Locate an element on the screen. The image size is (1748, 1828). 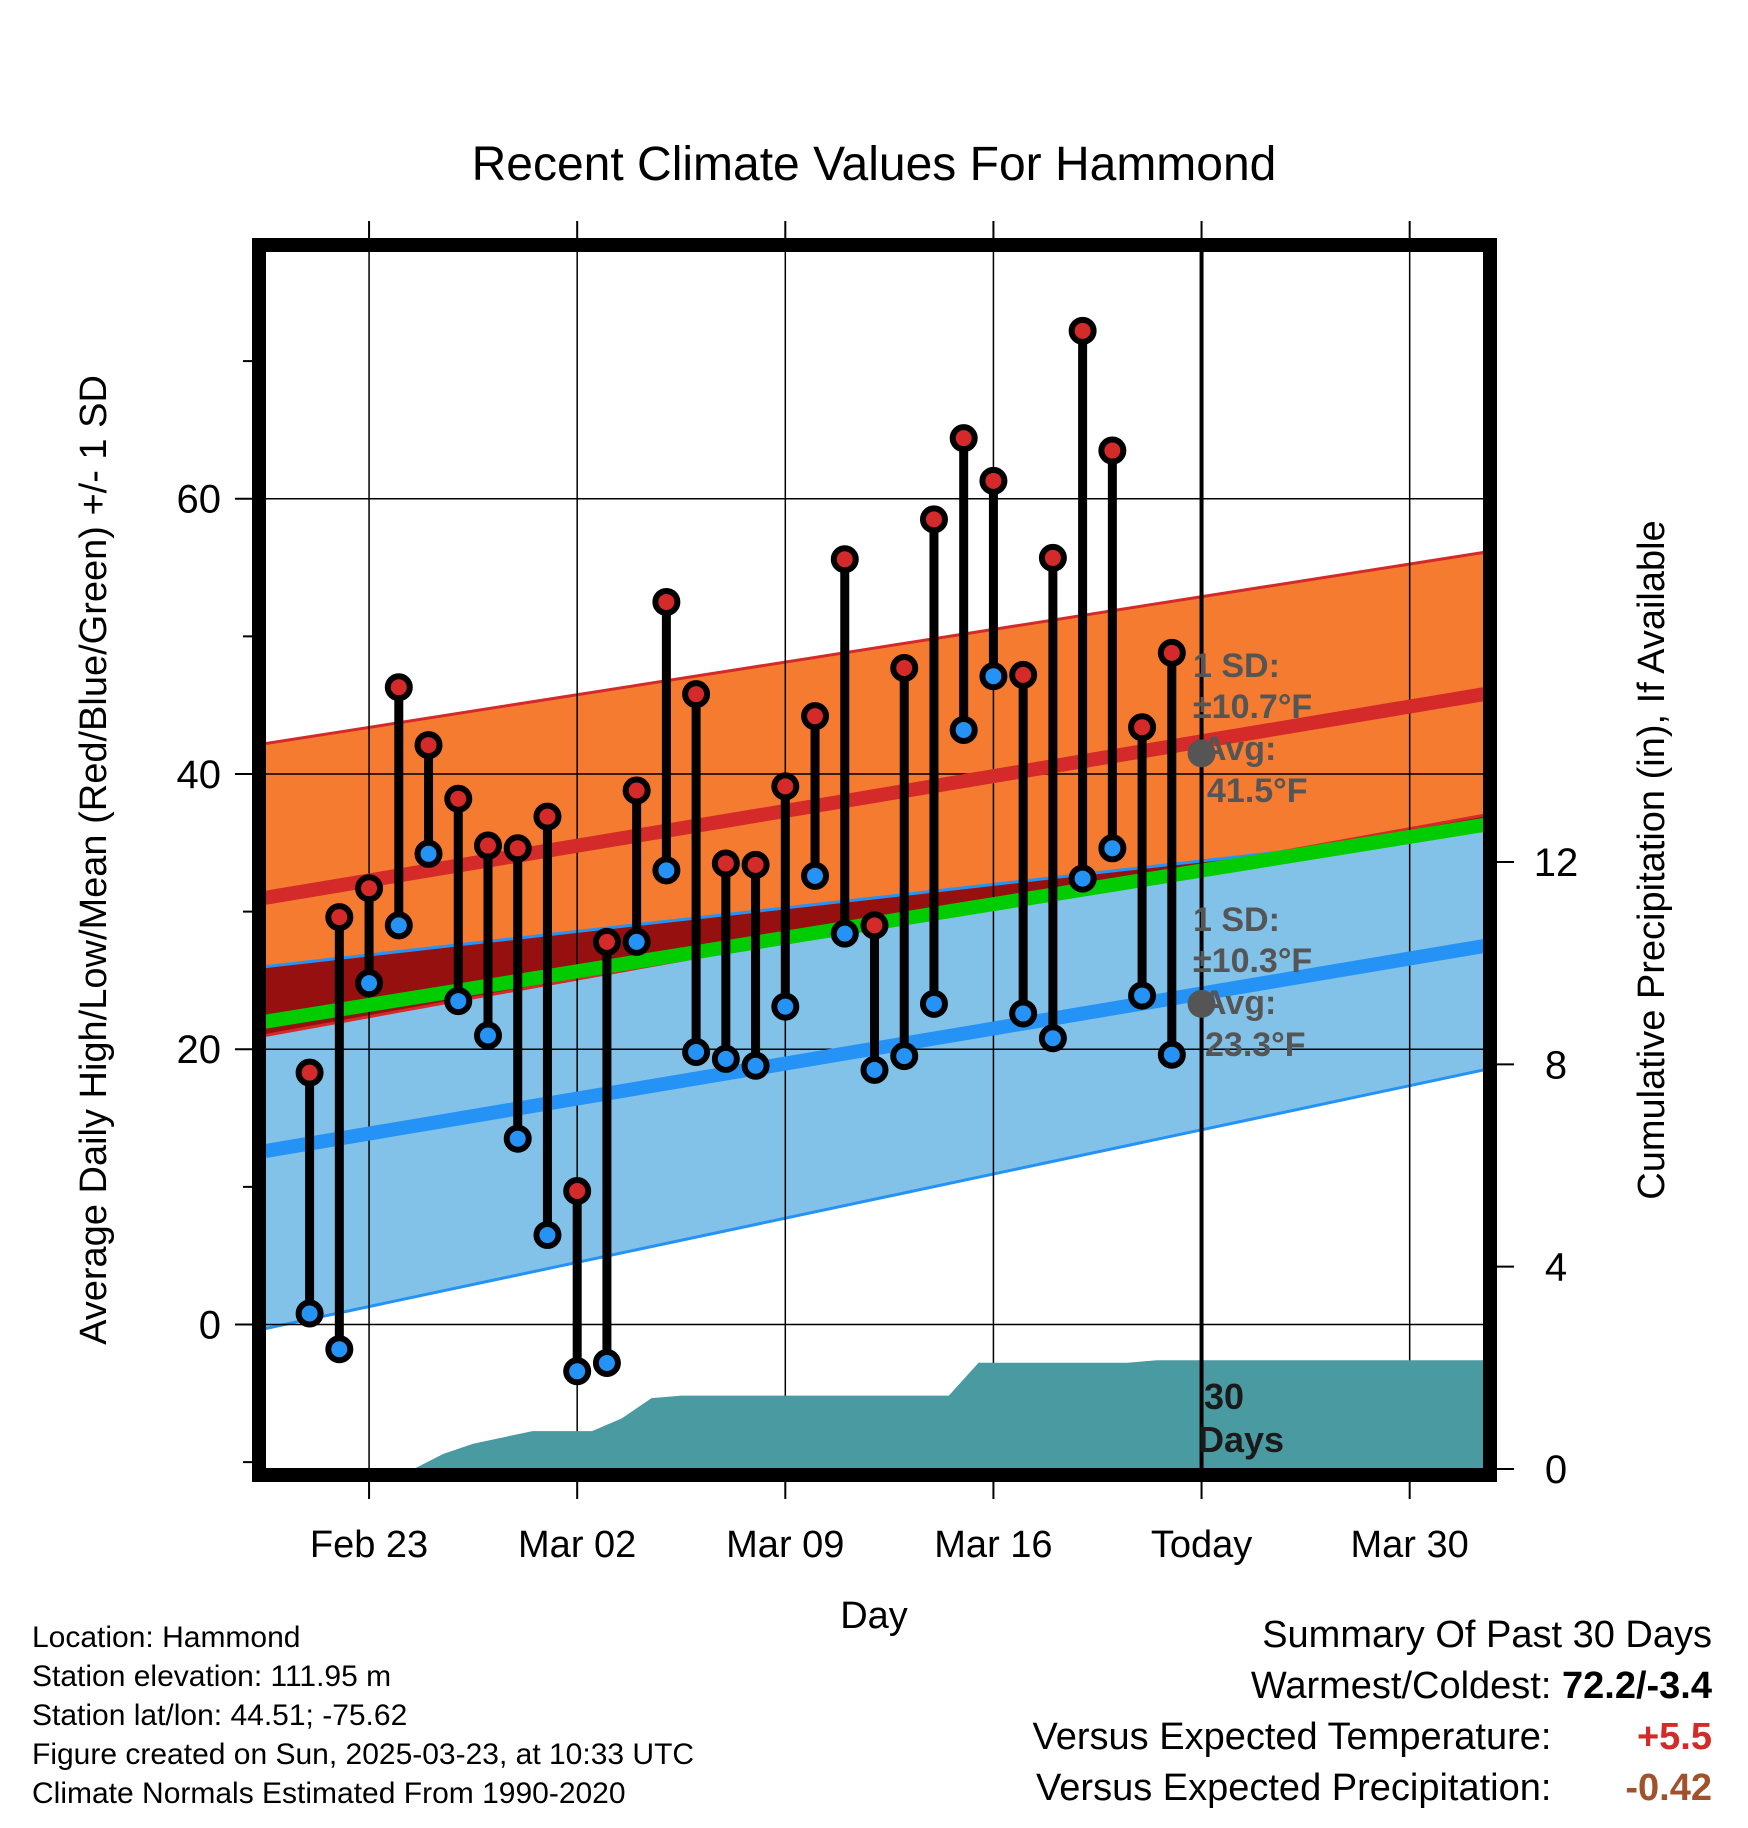
precip-area is located at coordinates (948, 1414).